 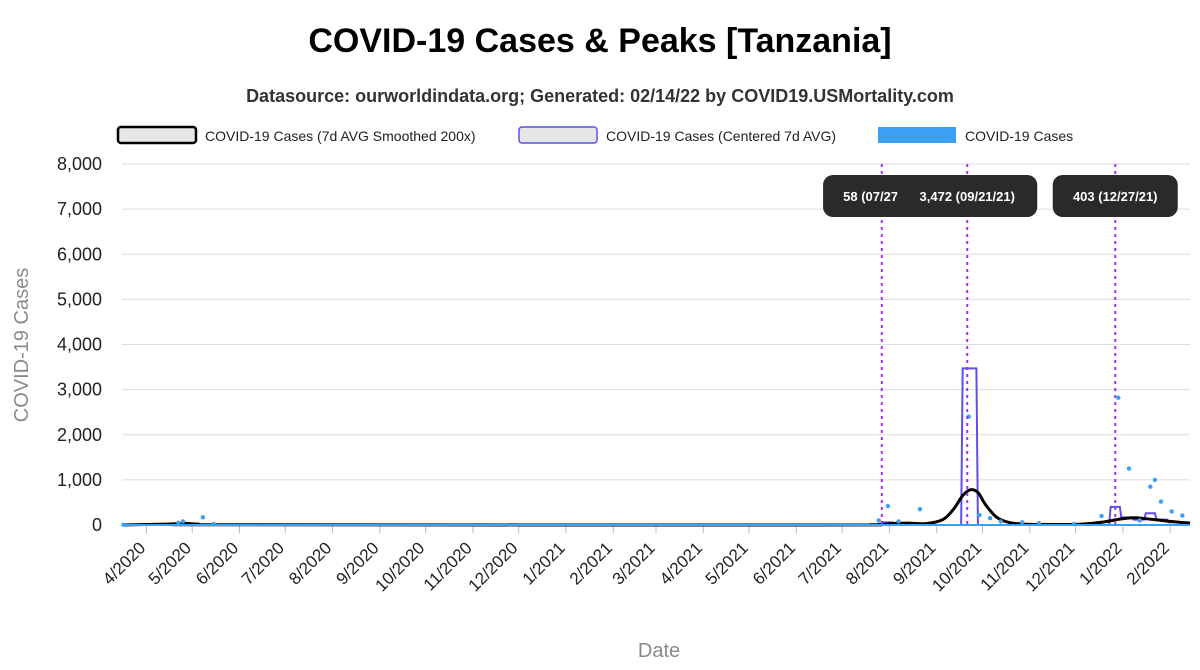 I want to click on legend-label: COVID-19 Cases (Centered 7d AVG), so click(x=721, y=136).